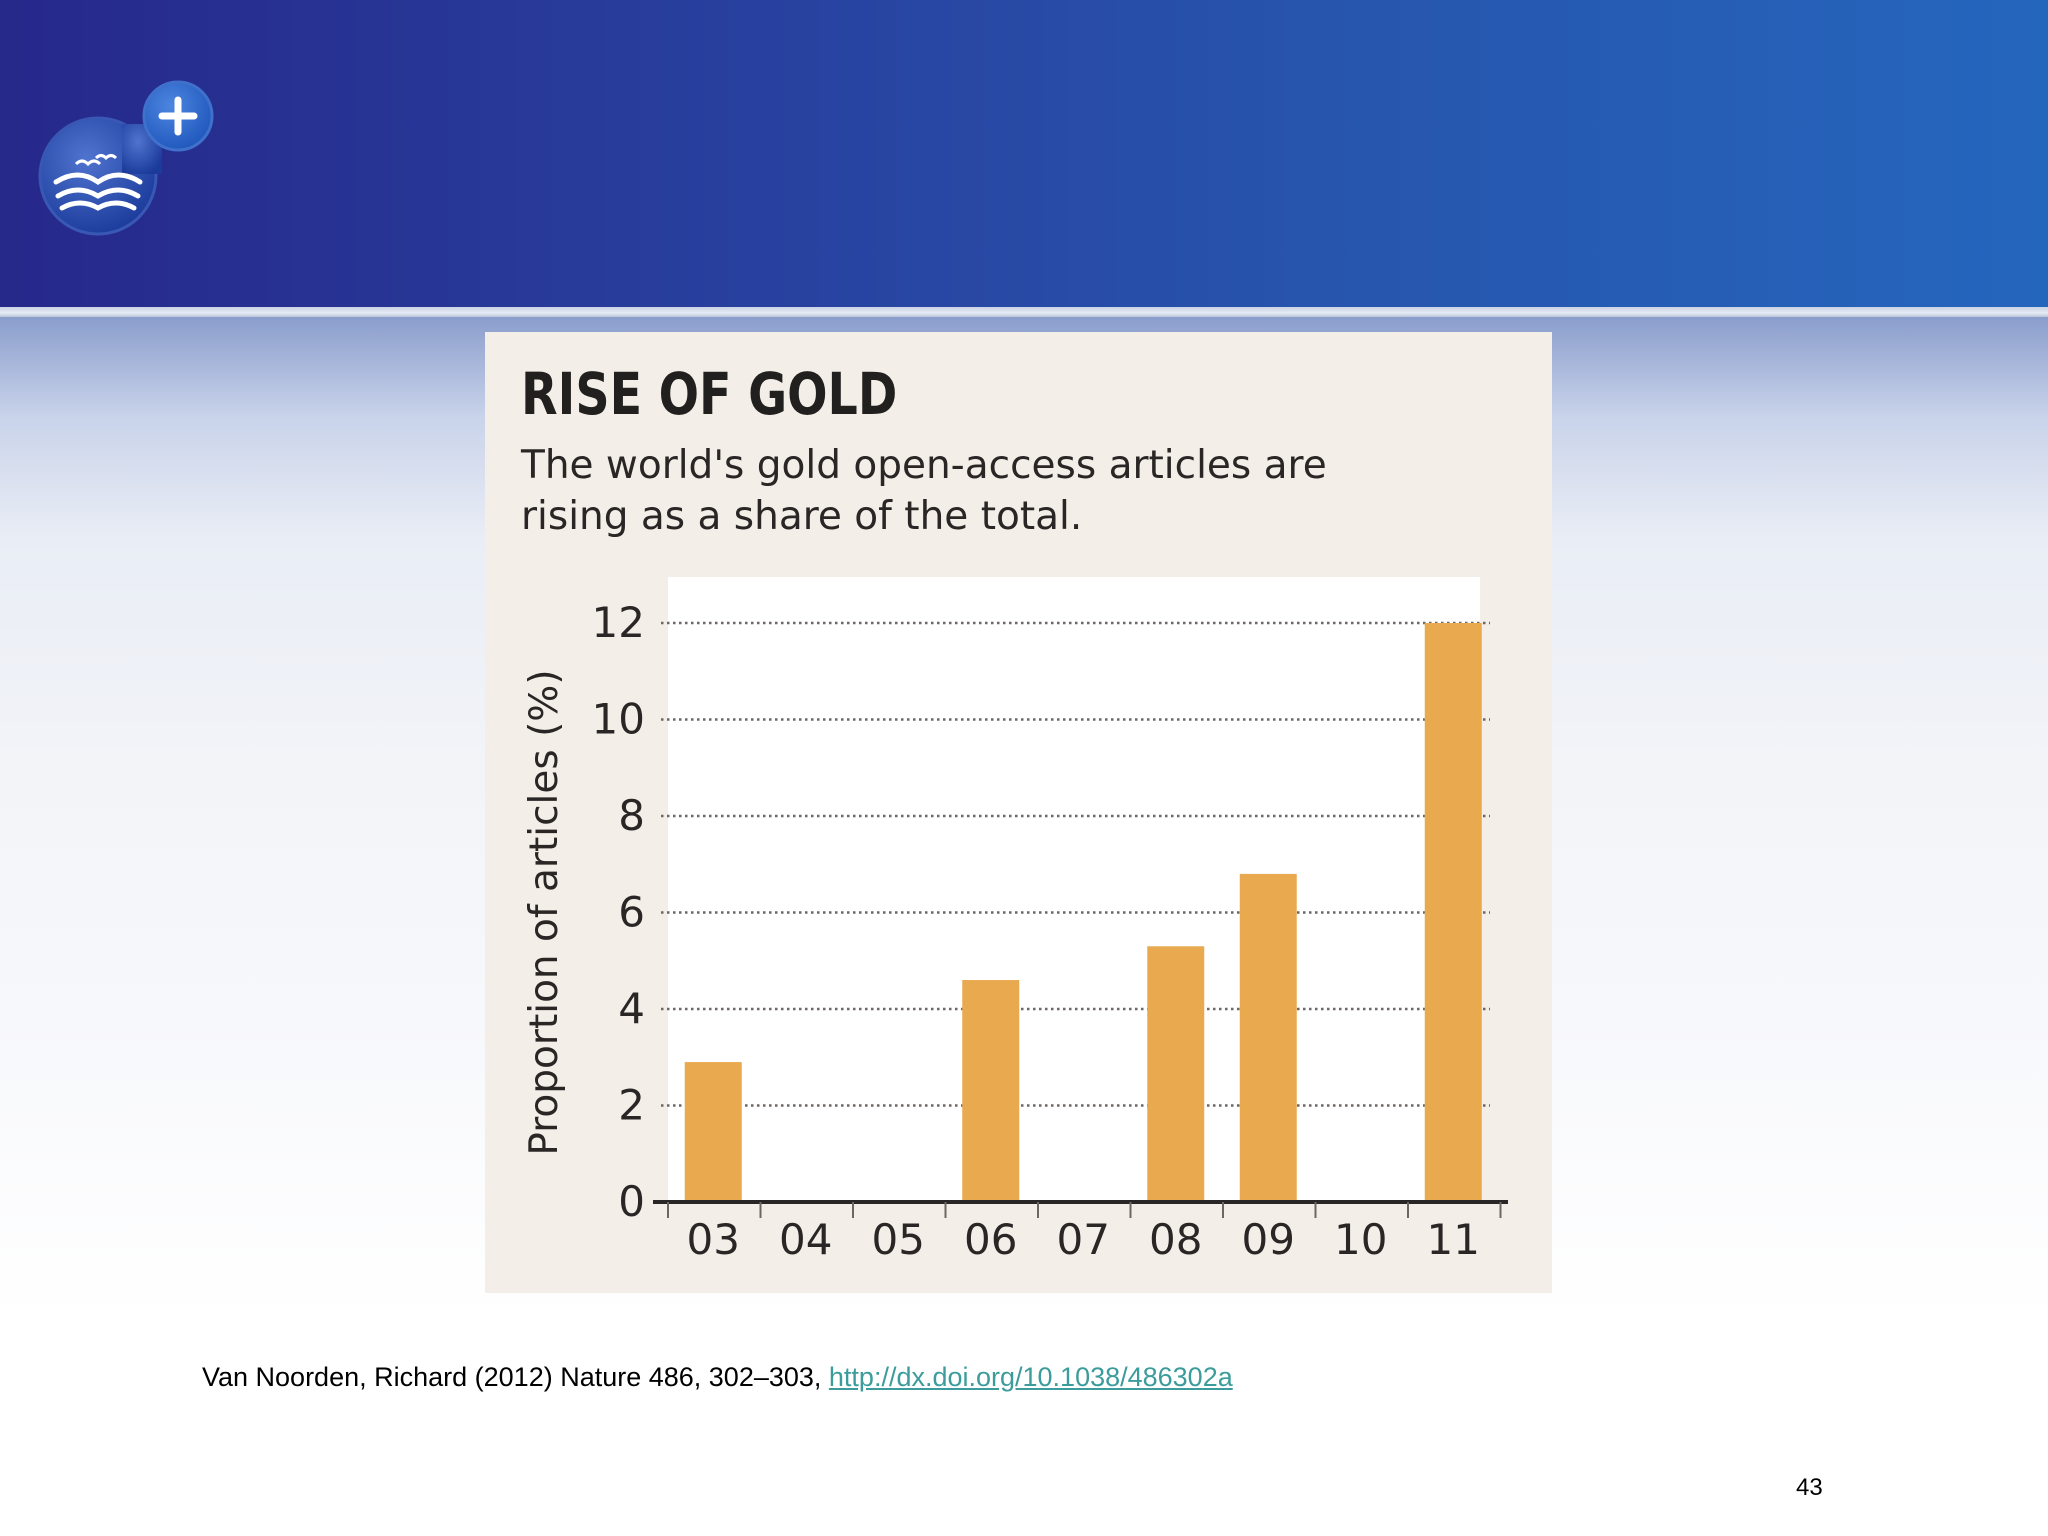 The width and height of the screenshot is (2048, 1536). What do you see at coordinates (126, 158) in the screenshot?
I see `logo-icon` at bounding box center [126, 158].